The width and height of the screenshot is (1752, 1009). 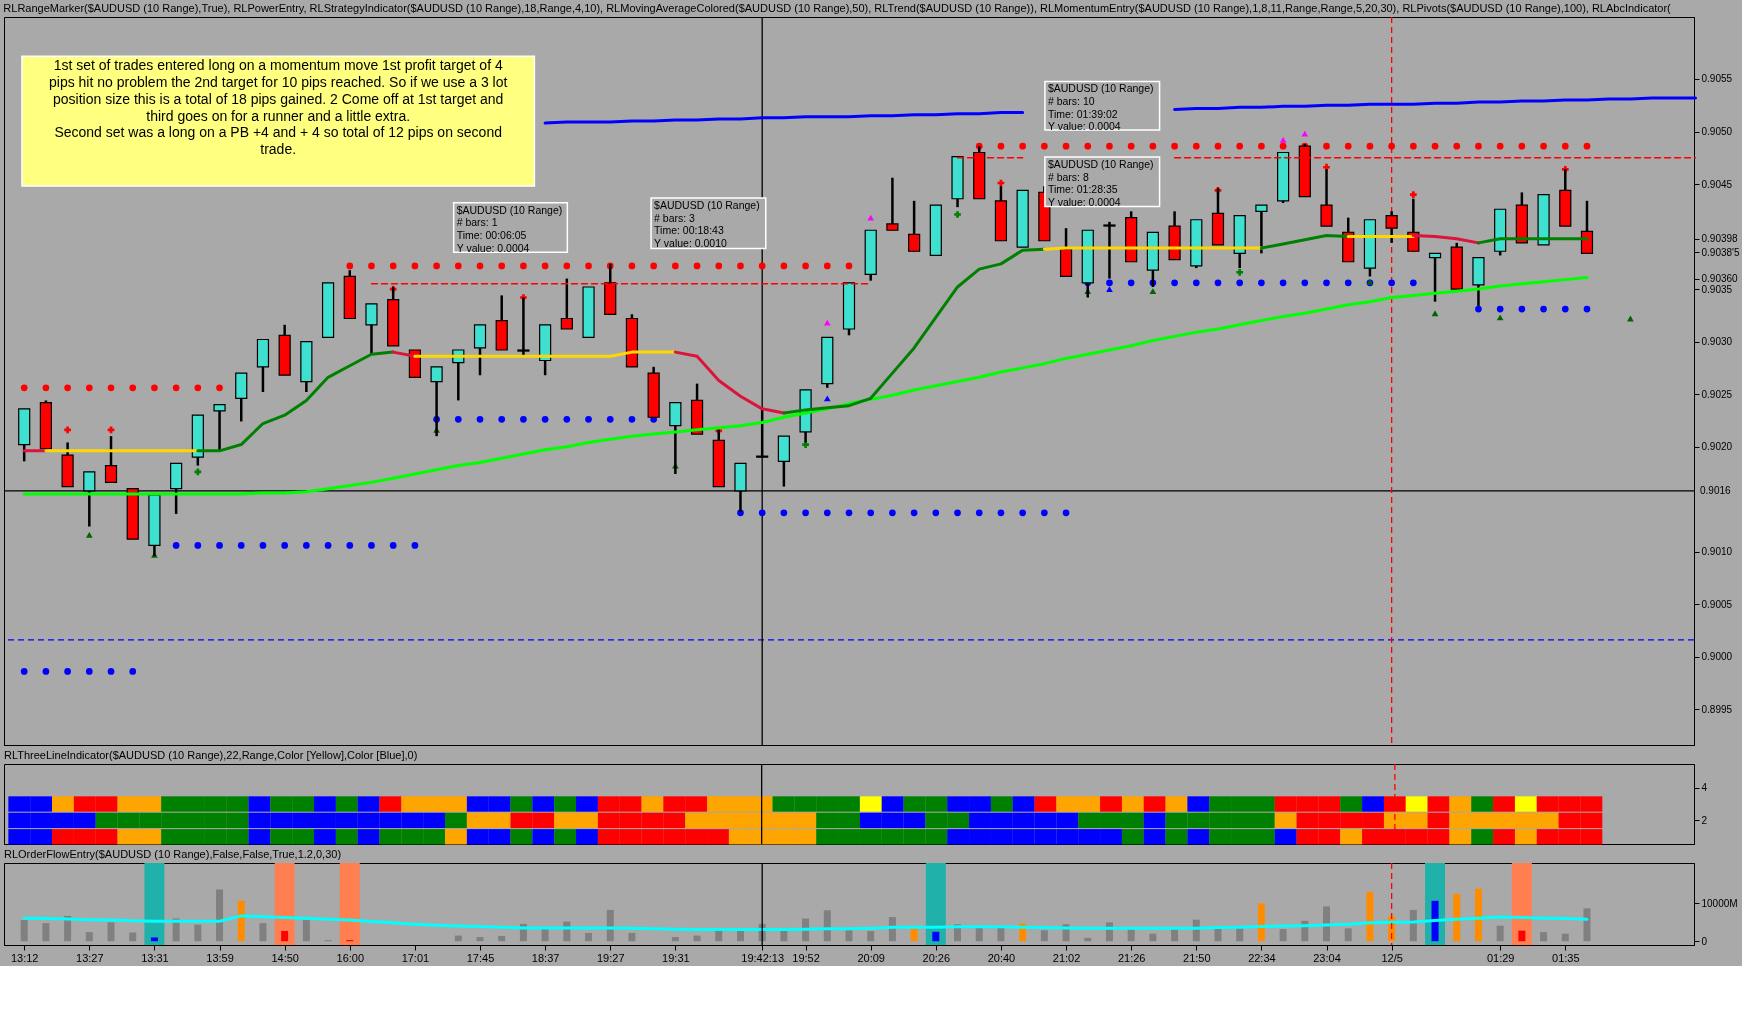 I want to click on x-tick-label: 12/5, so click(x=1392, y=957).